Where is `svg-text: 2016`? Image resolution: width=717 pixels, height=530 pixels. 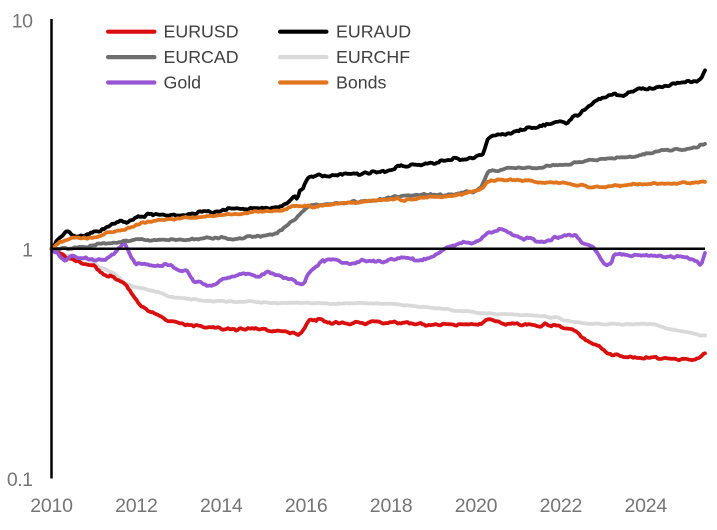 svg-text: 2016 is located at coordinates (306, 506).